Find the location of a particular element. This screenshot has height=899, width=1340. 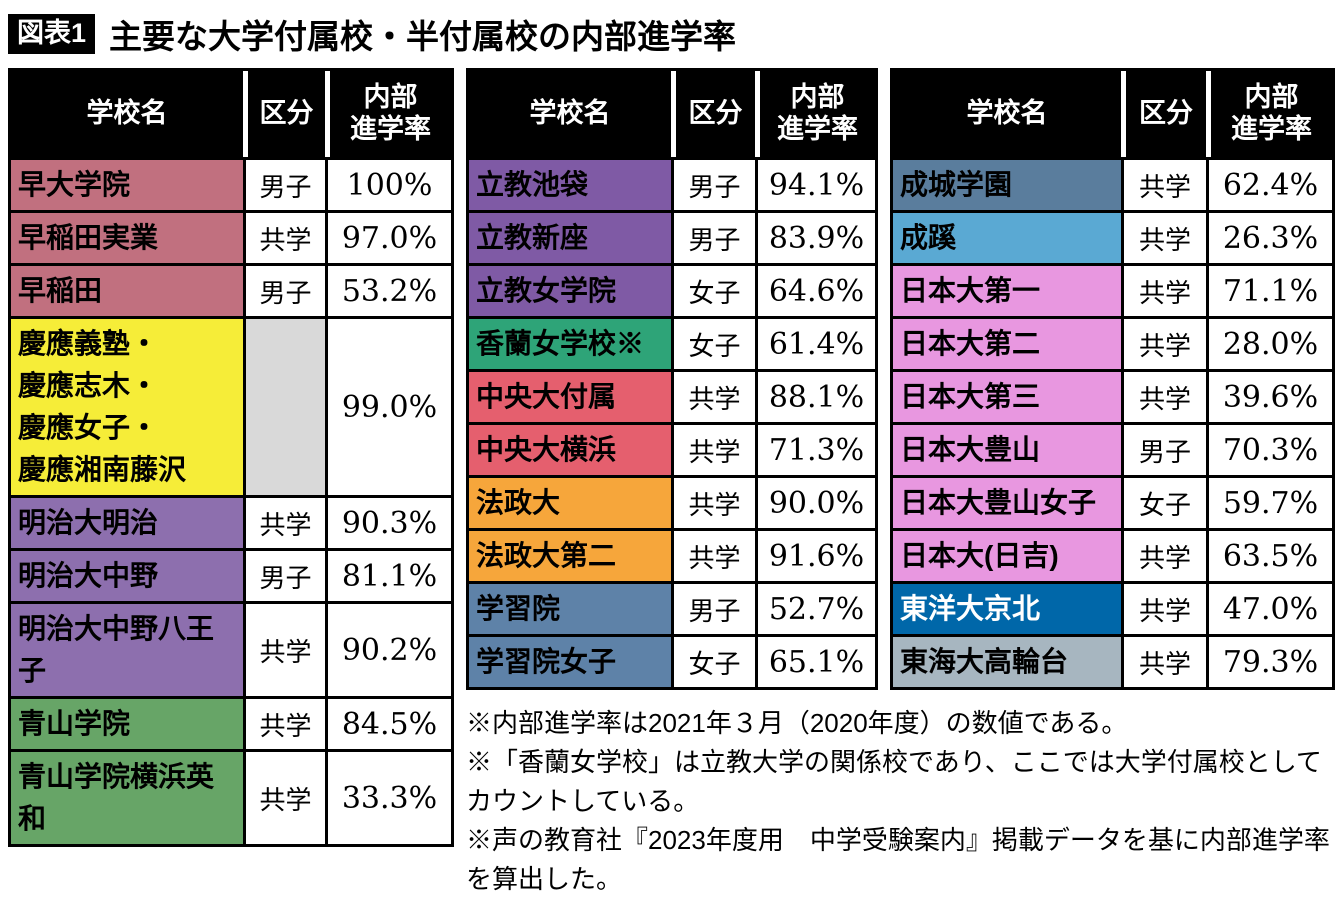

table-row: 学習院 男子 52.7% is located at coordinates (672, 607).